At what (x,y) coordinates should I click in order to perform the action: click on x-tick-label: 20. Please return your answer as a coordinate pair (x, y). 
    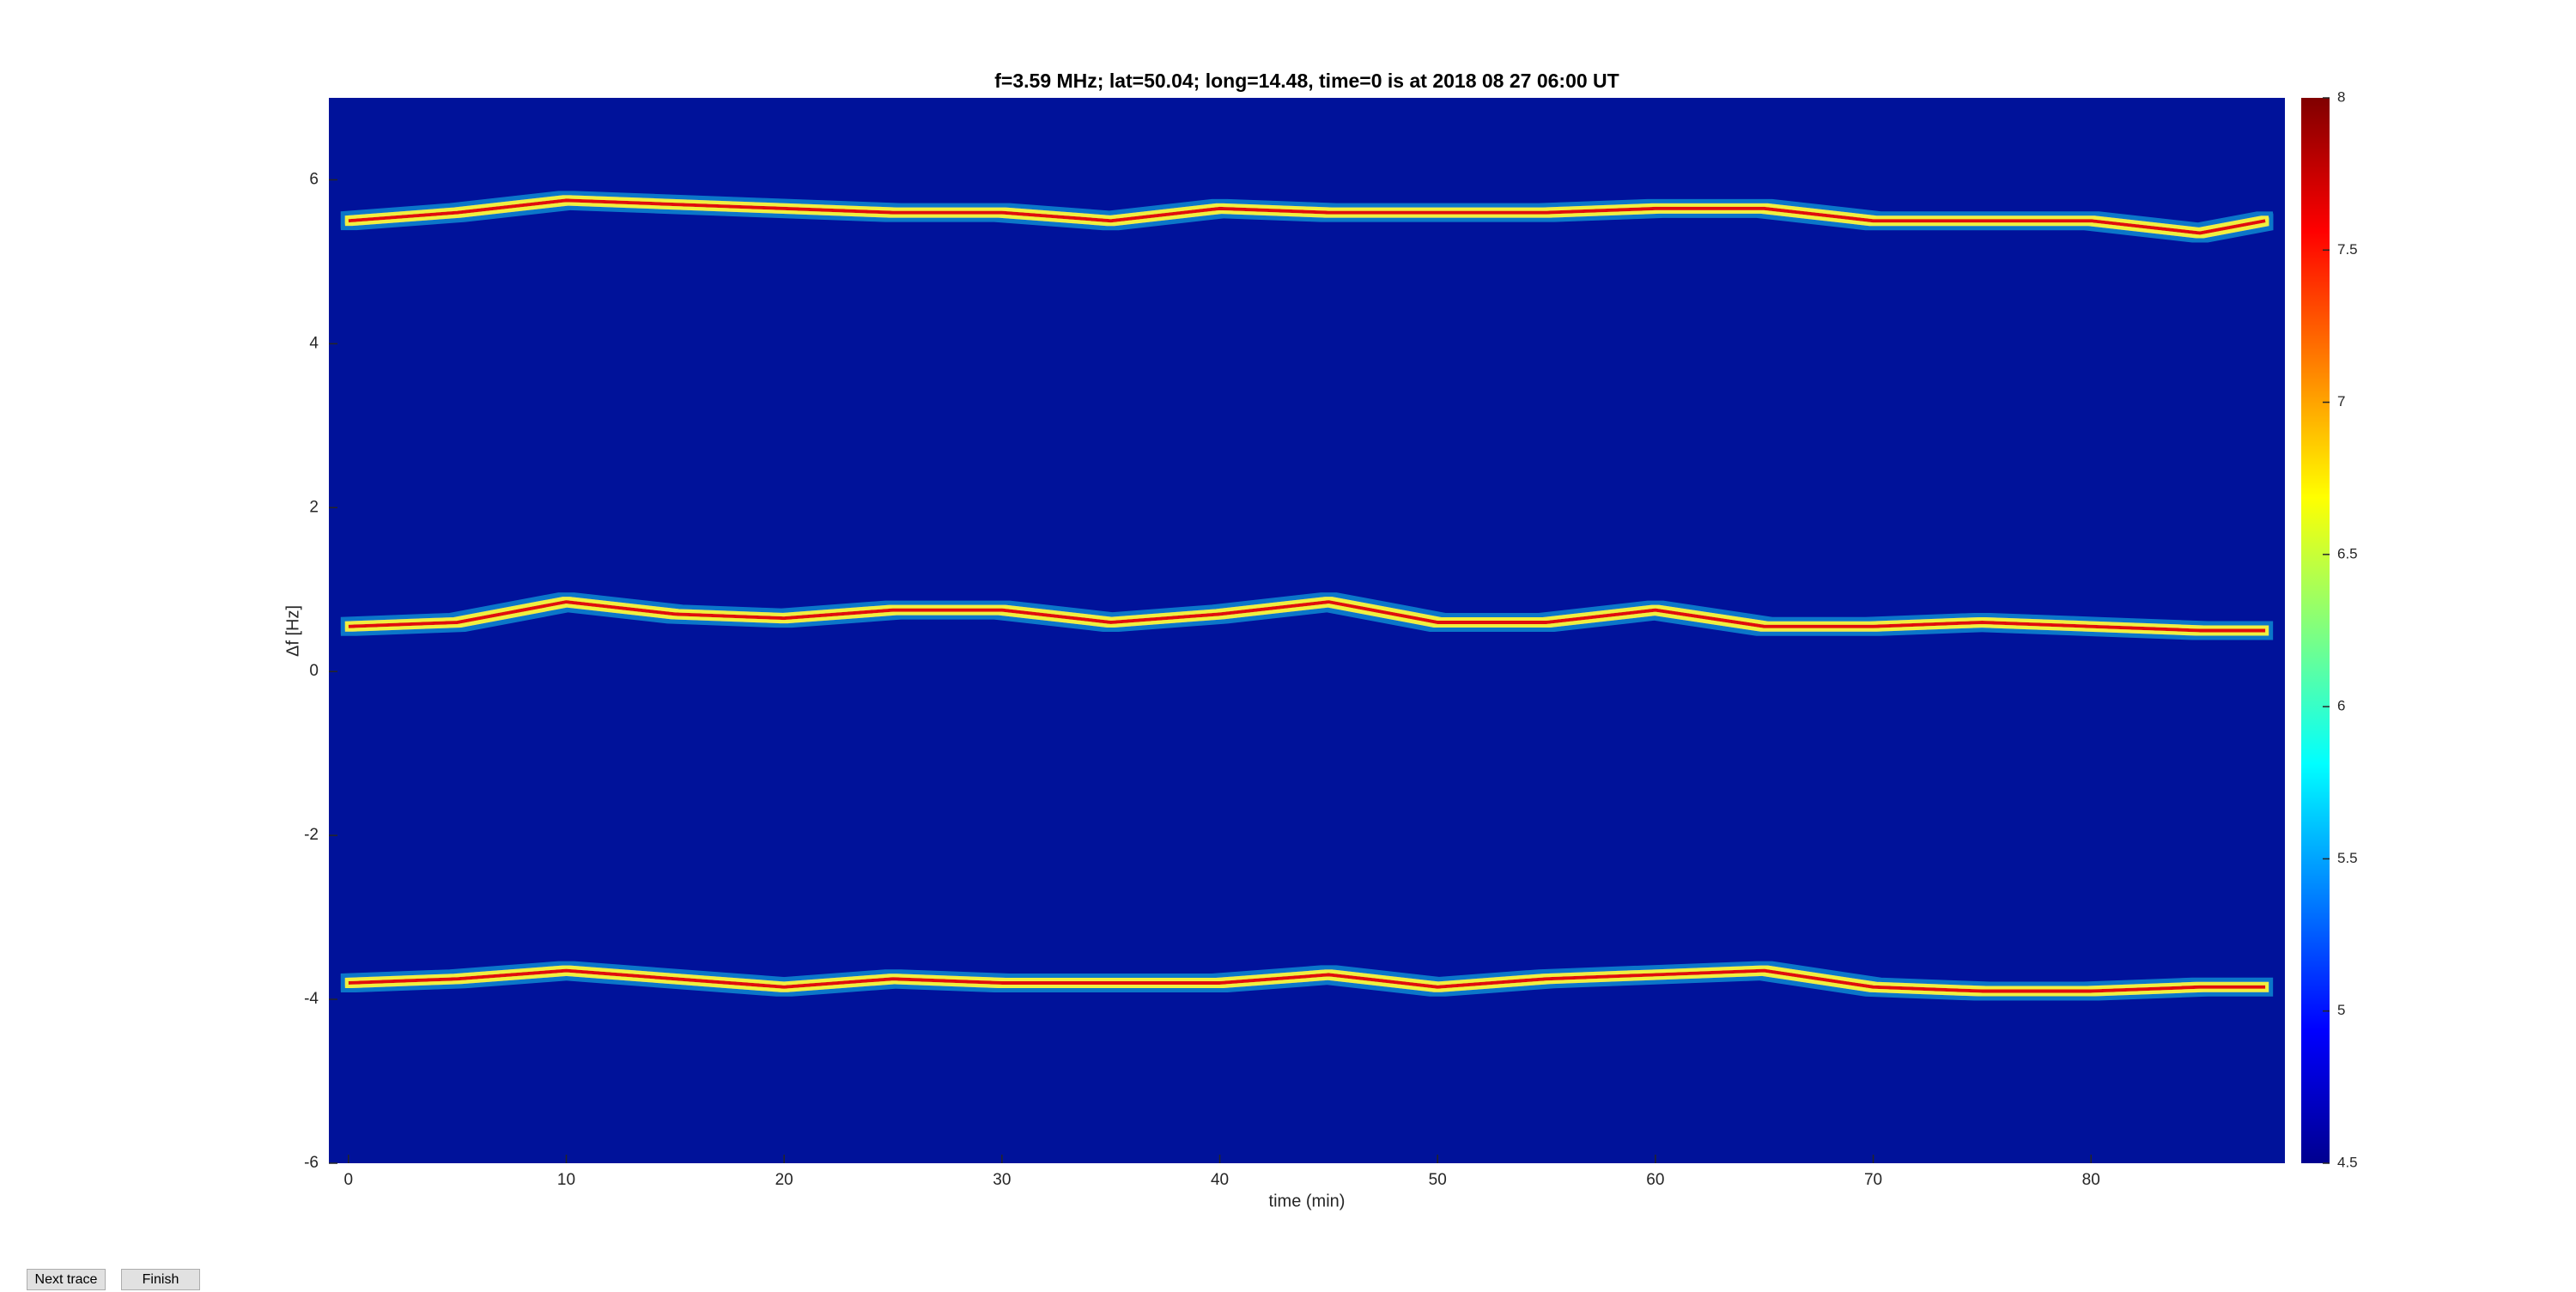
    Looking at the image, I should click on (784, 1180).